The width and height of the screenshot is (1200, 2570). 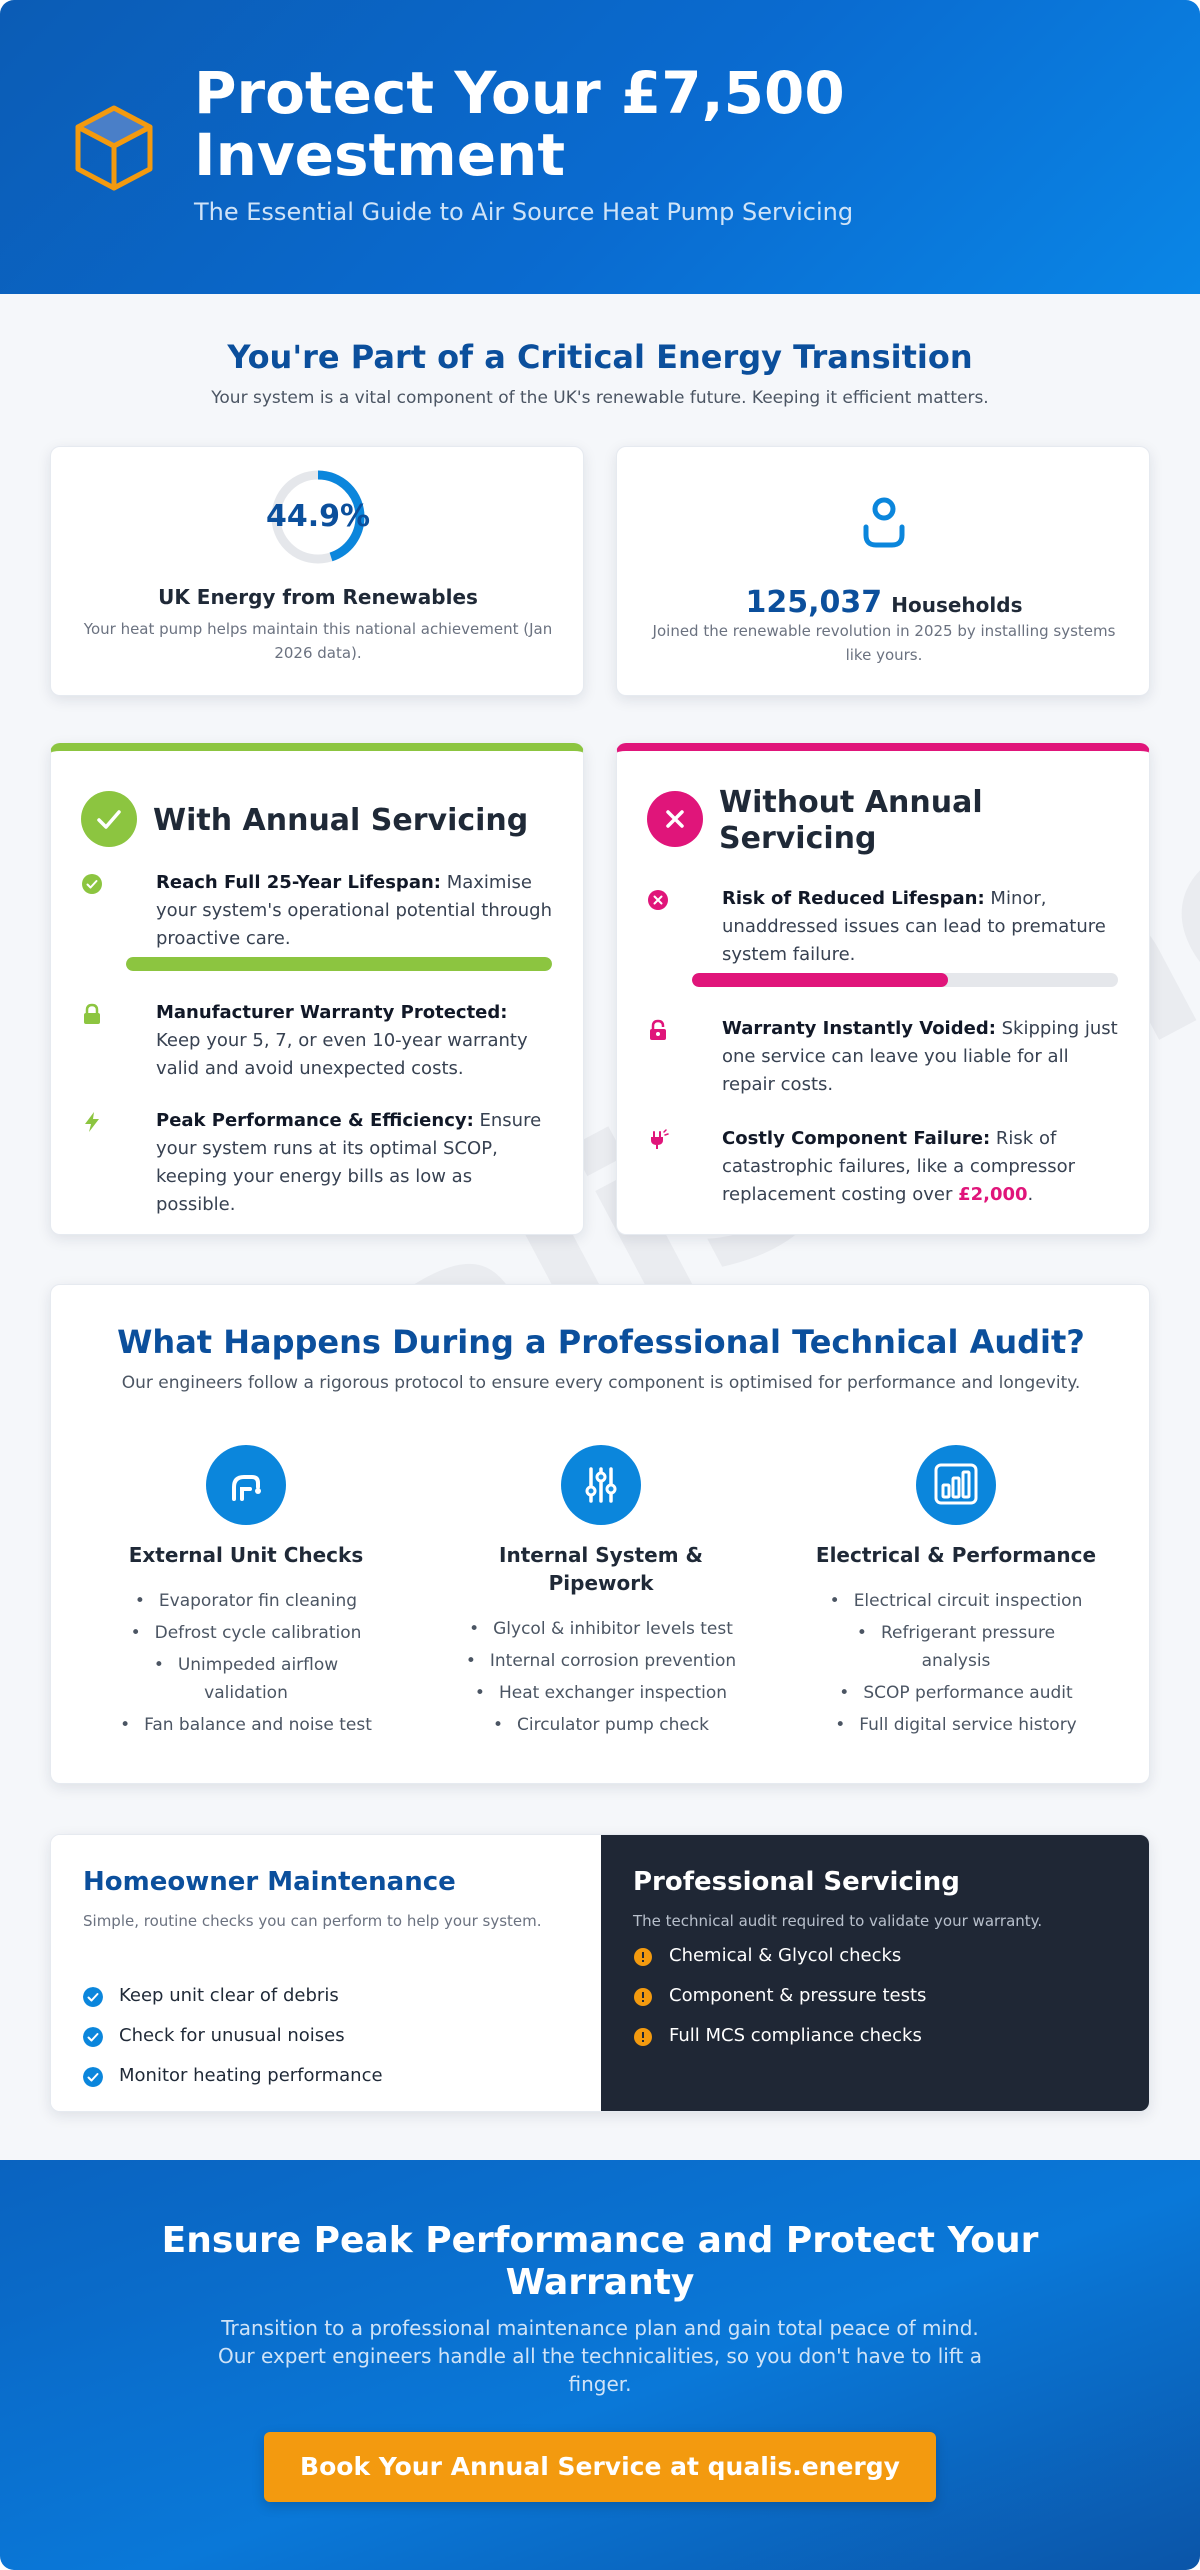 I want to click on x-circle-icon, so click(x=658, y=900).